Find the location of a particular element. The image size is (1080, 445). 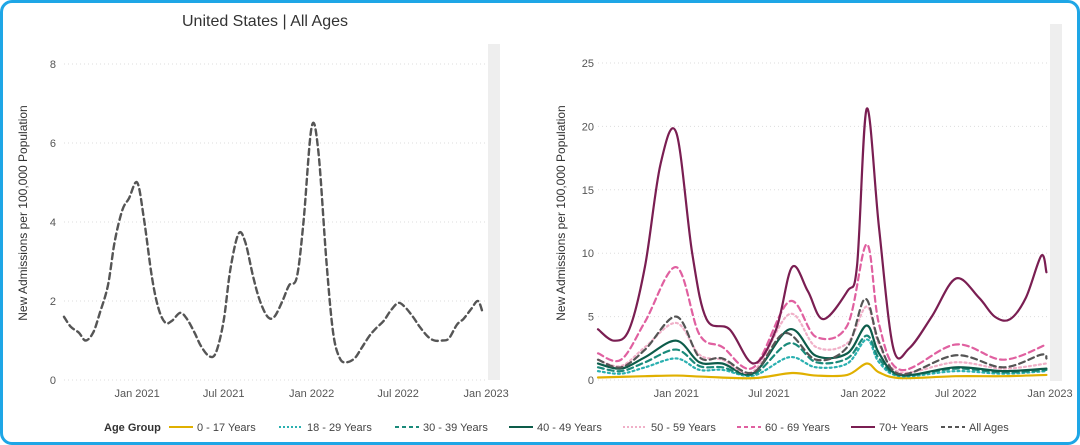

left-y-axis-label: New Admissions per 100,000 Population is located at coordinates (23, 212).